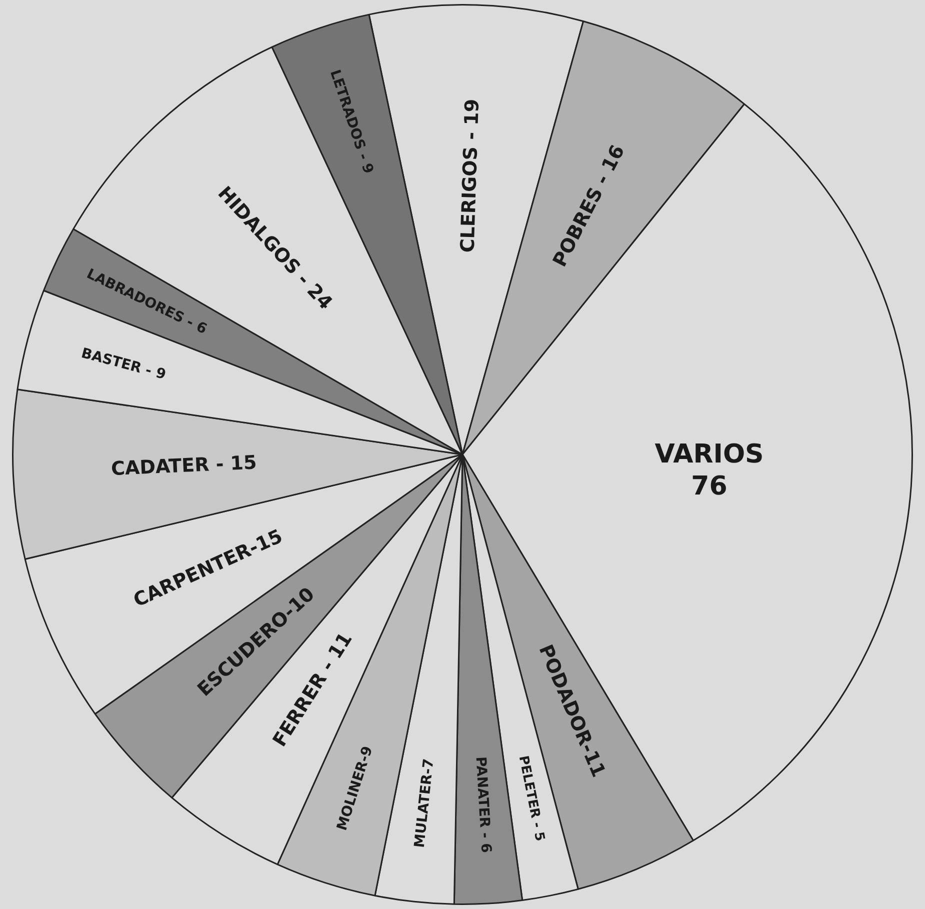  What do you see at coordinates (425, 803) in the screenshot?
I see `slice-label: MULATER-7` at bounding box center [425, 803].